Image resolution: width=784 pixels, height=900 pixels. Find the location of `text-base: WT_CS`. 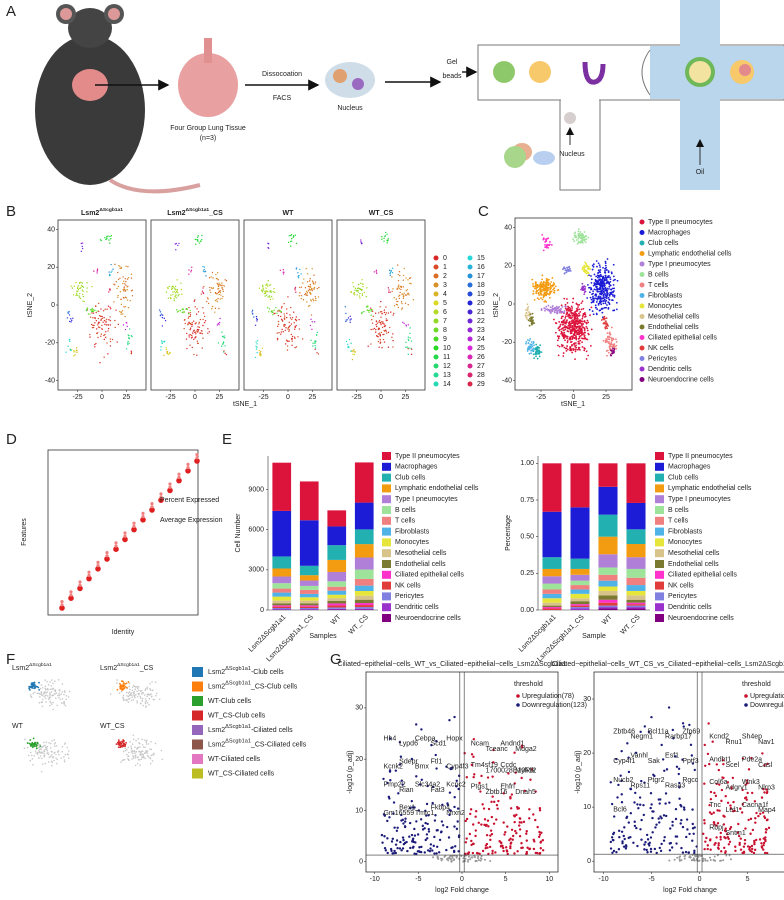

text-base: WT_CS is located at coordinates (112, 726).